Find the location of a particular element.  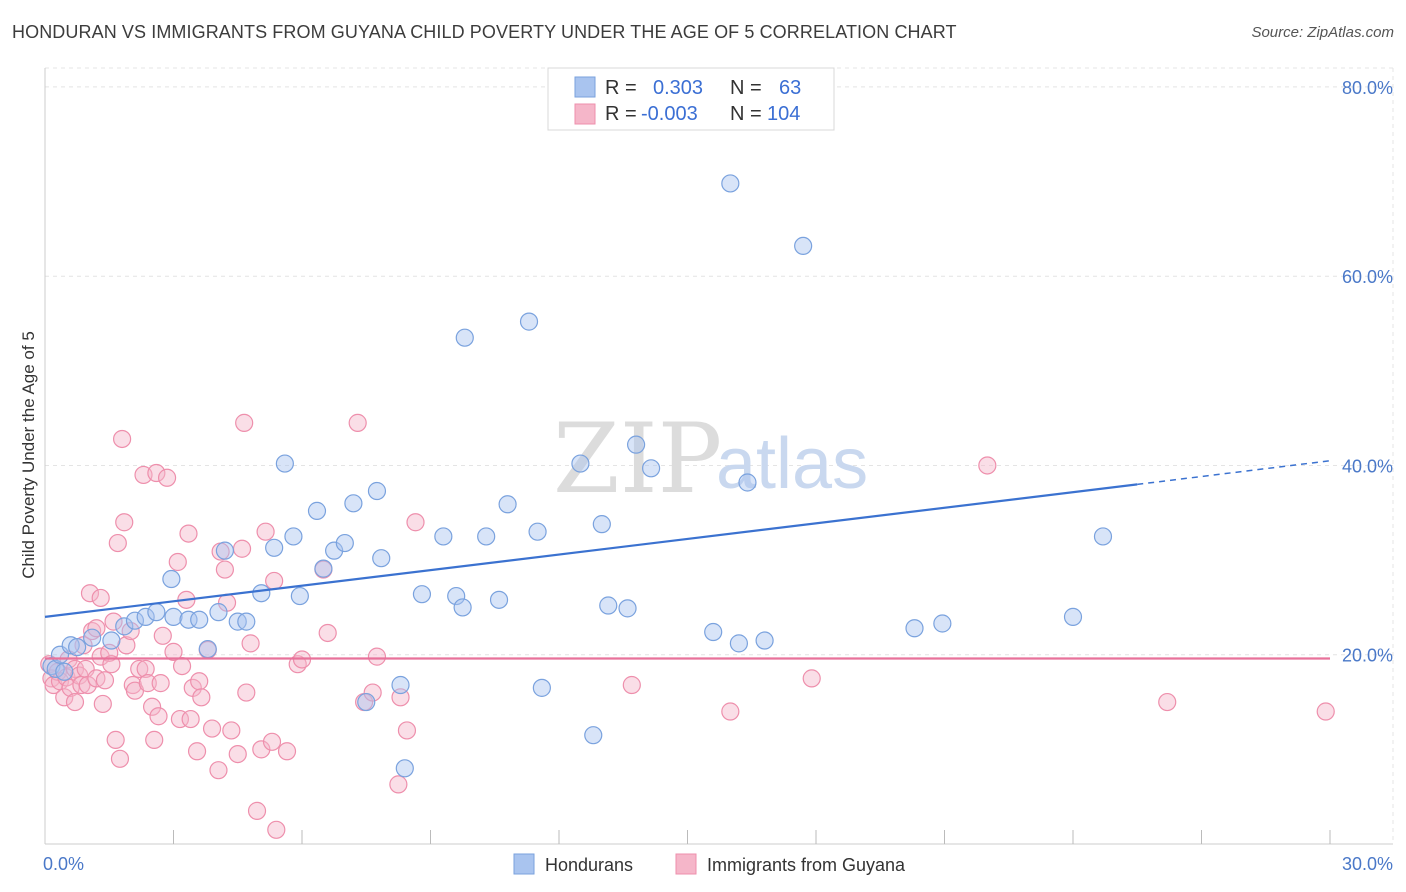

y-tick-label-80: 80.0% is located at coordinates (1367, 88).